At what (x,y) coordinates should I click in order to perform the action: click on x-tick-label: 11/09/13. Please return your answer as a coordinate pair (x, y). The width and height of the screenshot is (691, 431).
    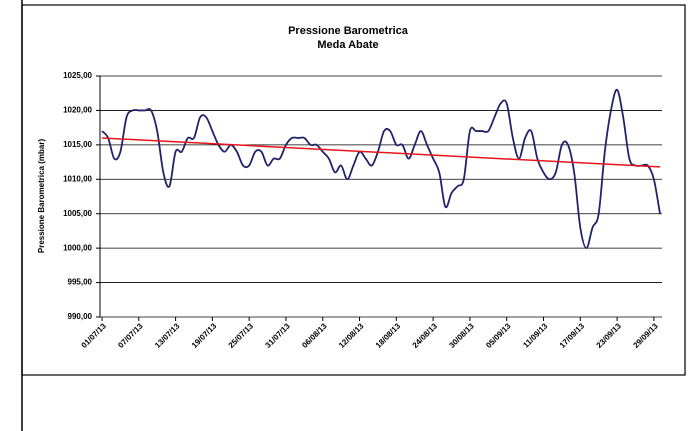
    Looking at the image, I should click on (535, 335).